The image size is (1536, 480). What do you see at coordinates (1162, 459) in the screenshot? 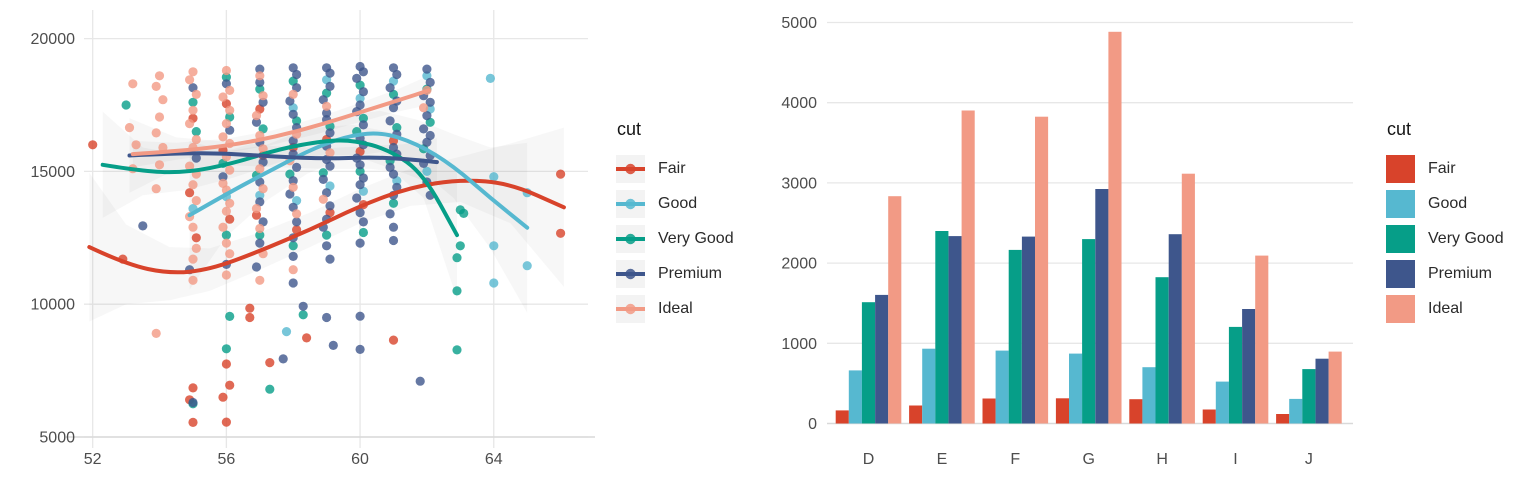
I see `category-label: H` at bounding box center [1162, 459].